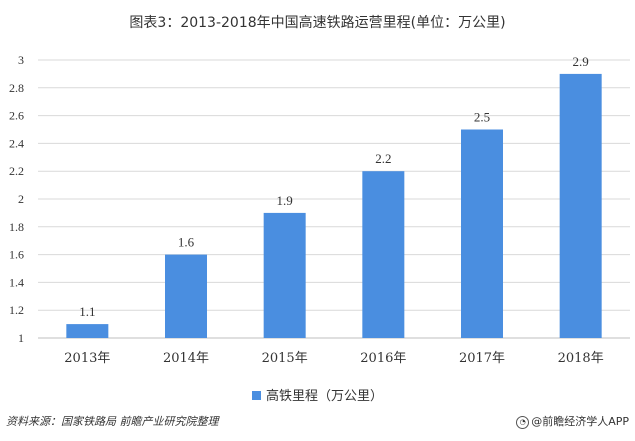 This screenshot has height=441, width=635. What do you see at coordinates (581, 61) in the screenshot?
I see `data-label: 2.9` at bounding box center [581, 61].